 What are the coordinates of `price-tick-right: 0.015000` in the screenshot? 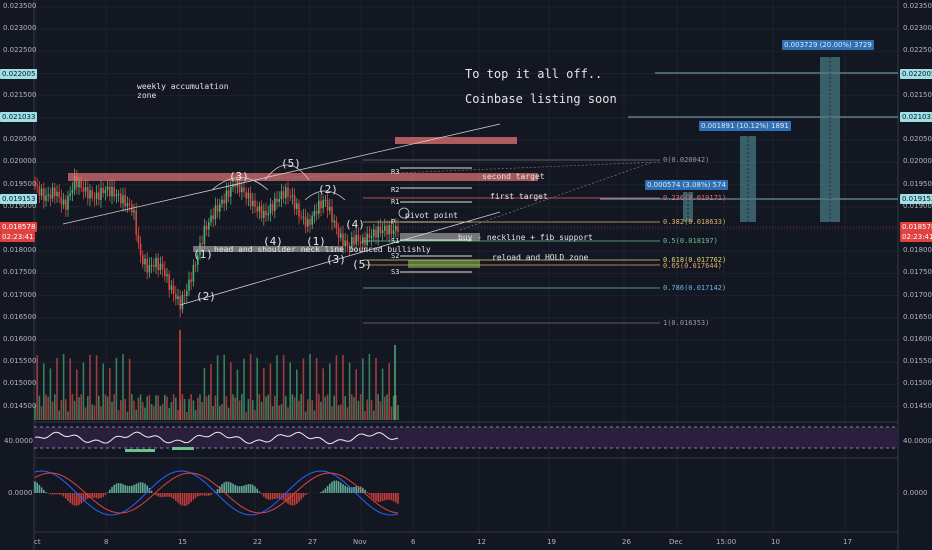 It's located at (917, 383).